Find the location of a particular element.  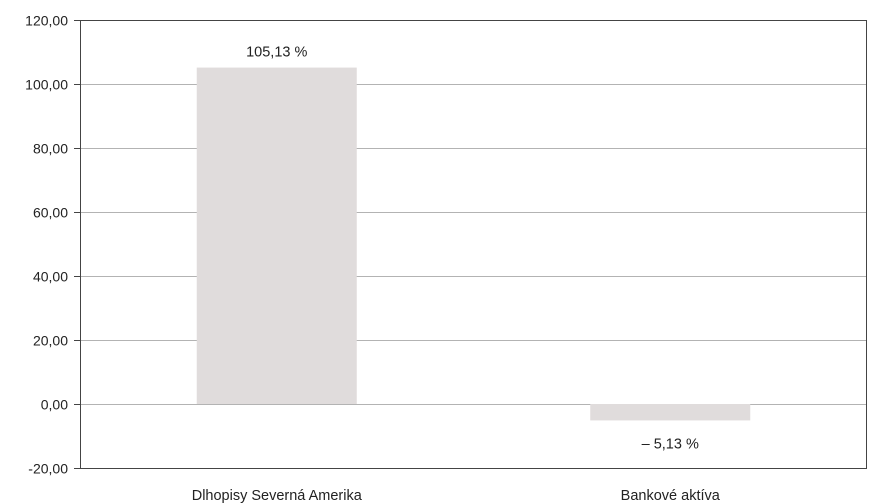

y-tick-label: 0,00 is located at coordinates (54, 405).